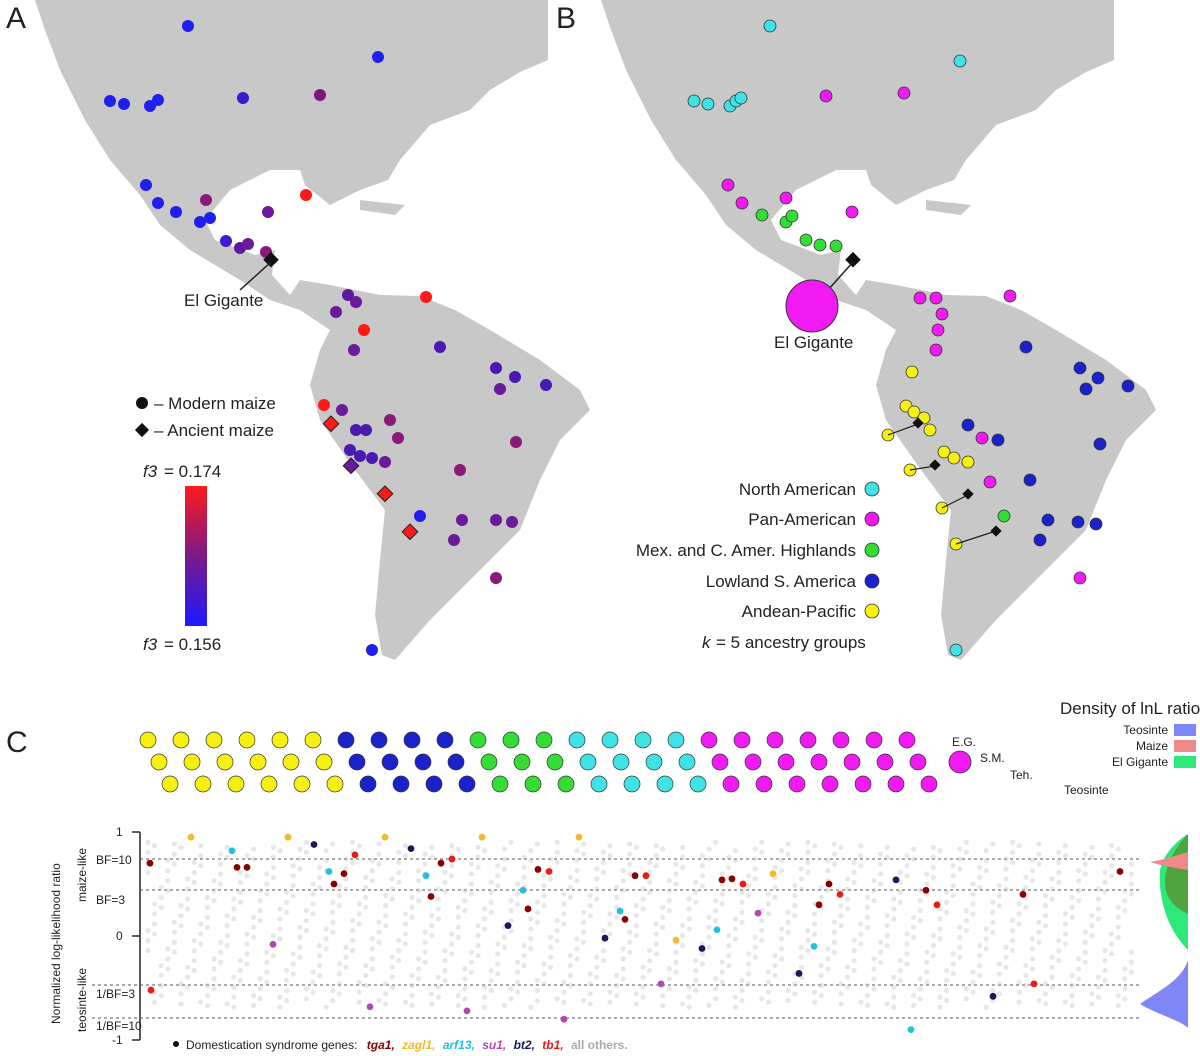 The width and height of the screenshot is (1200, 1056). What do you see at coordinates (192, 644) in the screenshot?
I see `scale-bottom-value: = 0.156` at bounding box center [192, 644].